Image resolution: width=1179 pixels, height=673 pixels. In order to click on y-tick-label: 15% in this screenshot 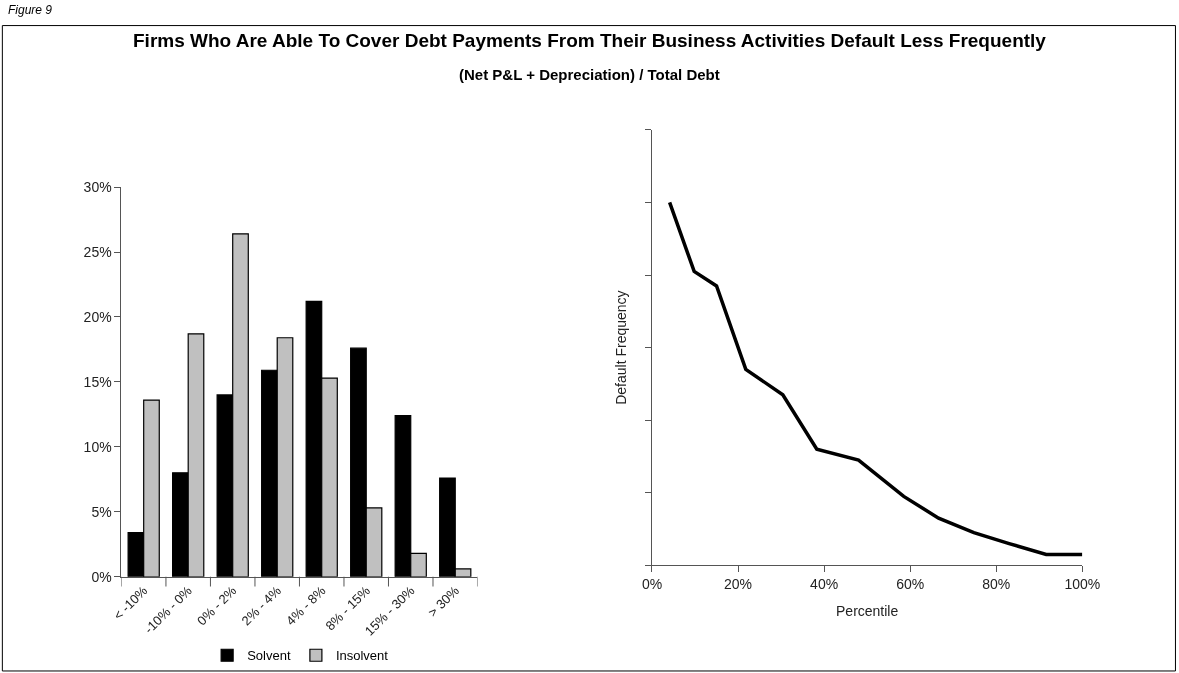, I will do `click(97, 381)`.